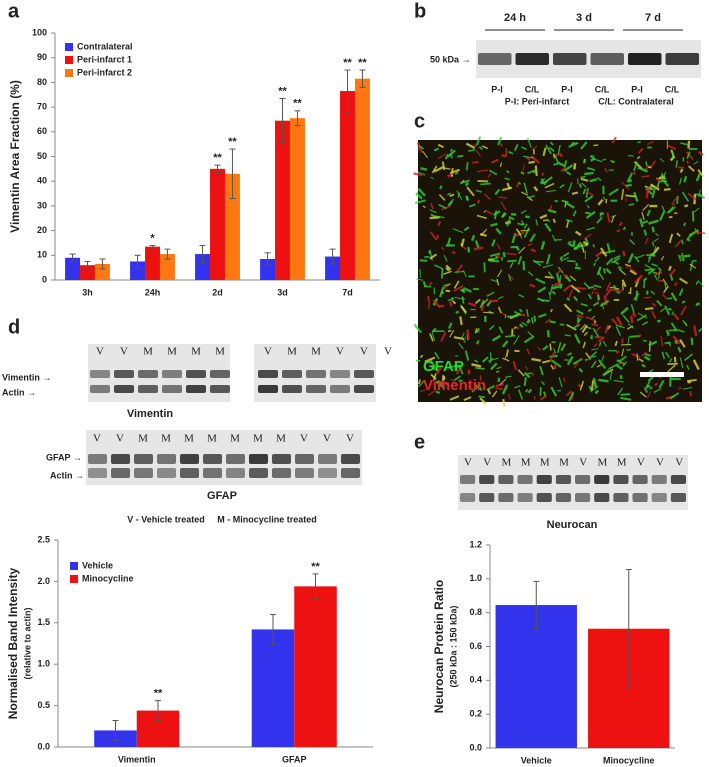 The width and height of the screenshot is (709, 767). Describe the element at coordinates (637, 89) in the screenshot. I see `lane-label: P-I` at that location.